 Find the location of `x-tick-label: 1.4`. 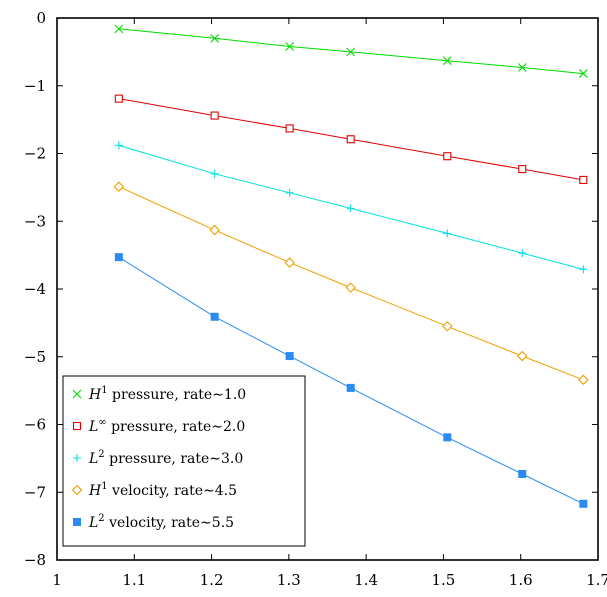

x-tick-label: 1.4 is located at coordinates (366, 580).